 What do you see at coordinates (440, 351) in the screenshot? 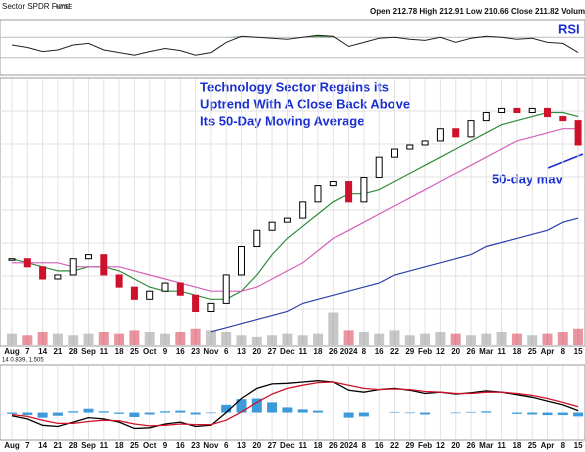
I see `x-tick-label: 12` at bounding box center [440, 351].